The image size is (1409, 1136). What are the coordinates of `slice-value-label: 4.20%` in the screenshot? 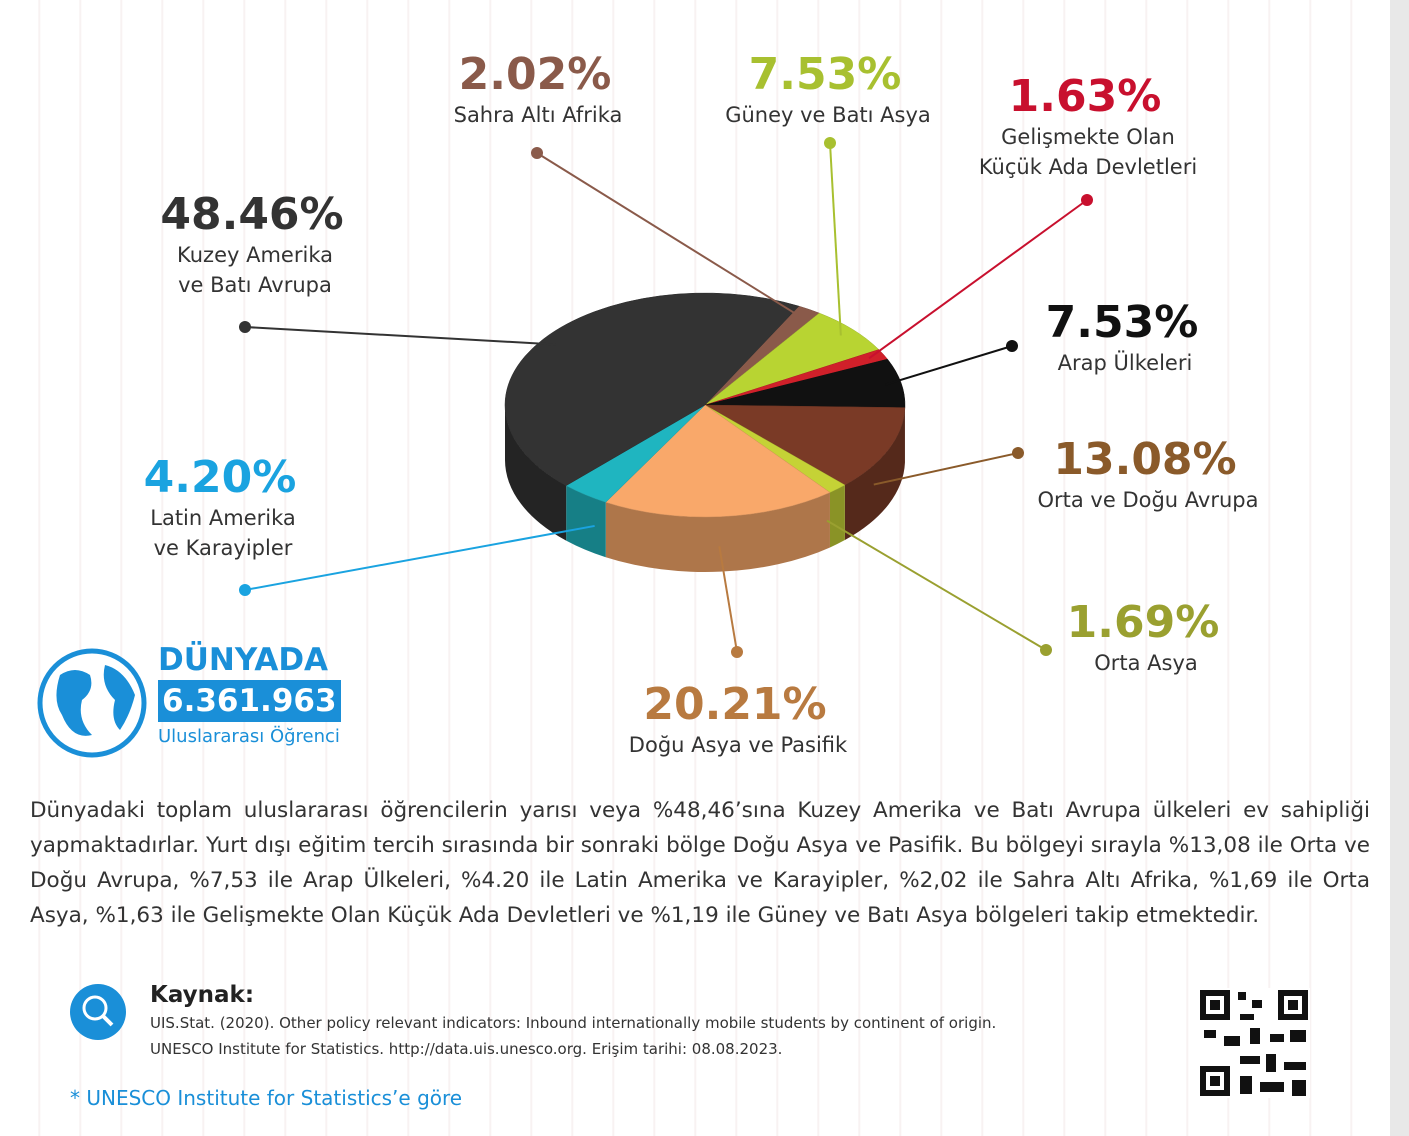 It's located at (220, 477).